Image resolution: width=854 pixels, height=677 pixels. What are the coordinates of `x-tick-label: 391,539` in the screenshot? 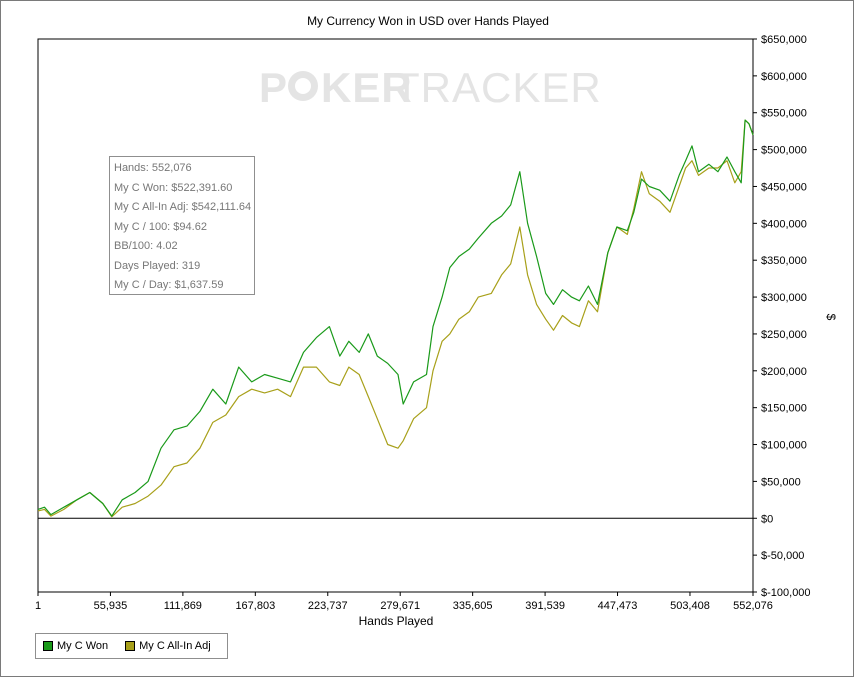 It's located at (545, 606).